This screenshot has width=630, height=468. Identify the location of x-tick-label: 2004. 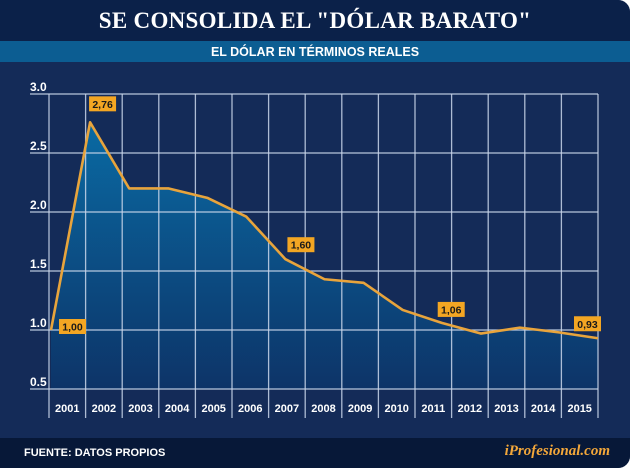
(177, 409).